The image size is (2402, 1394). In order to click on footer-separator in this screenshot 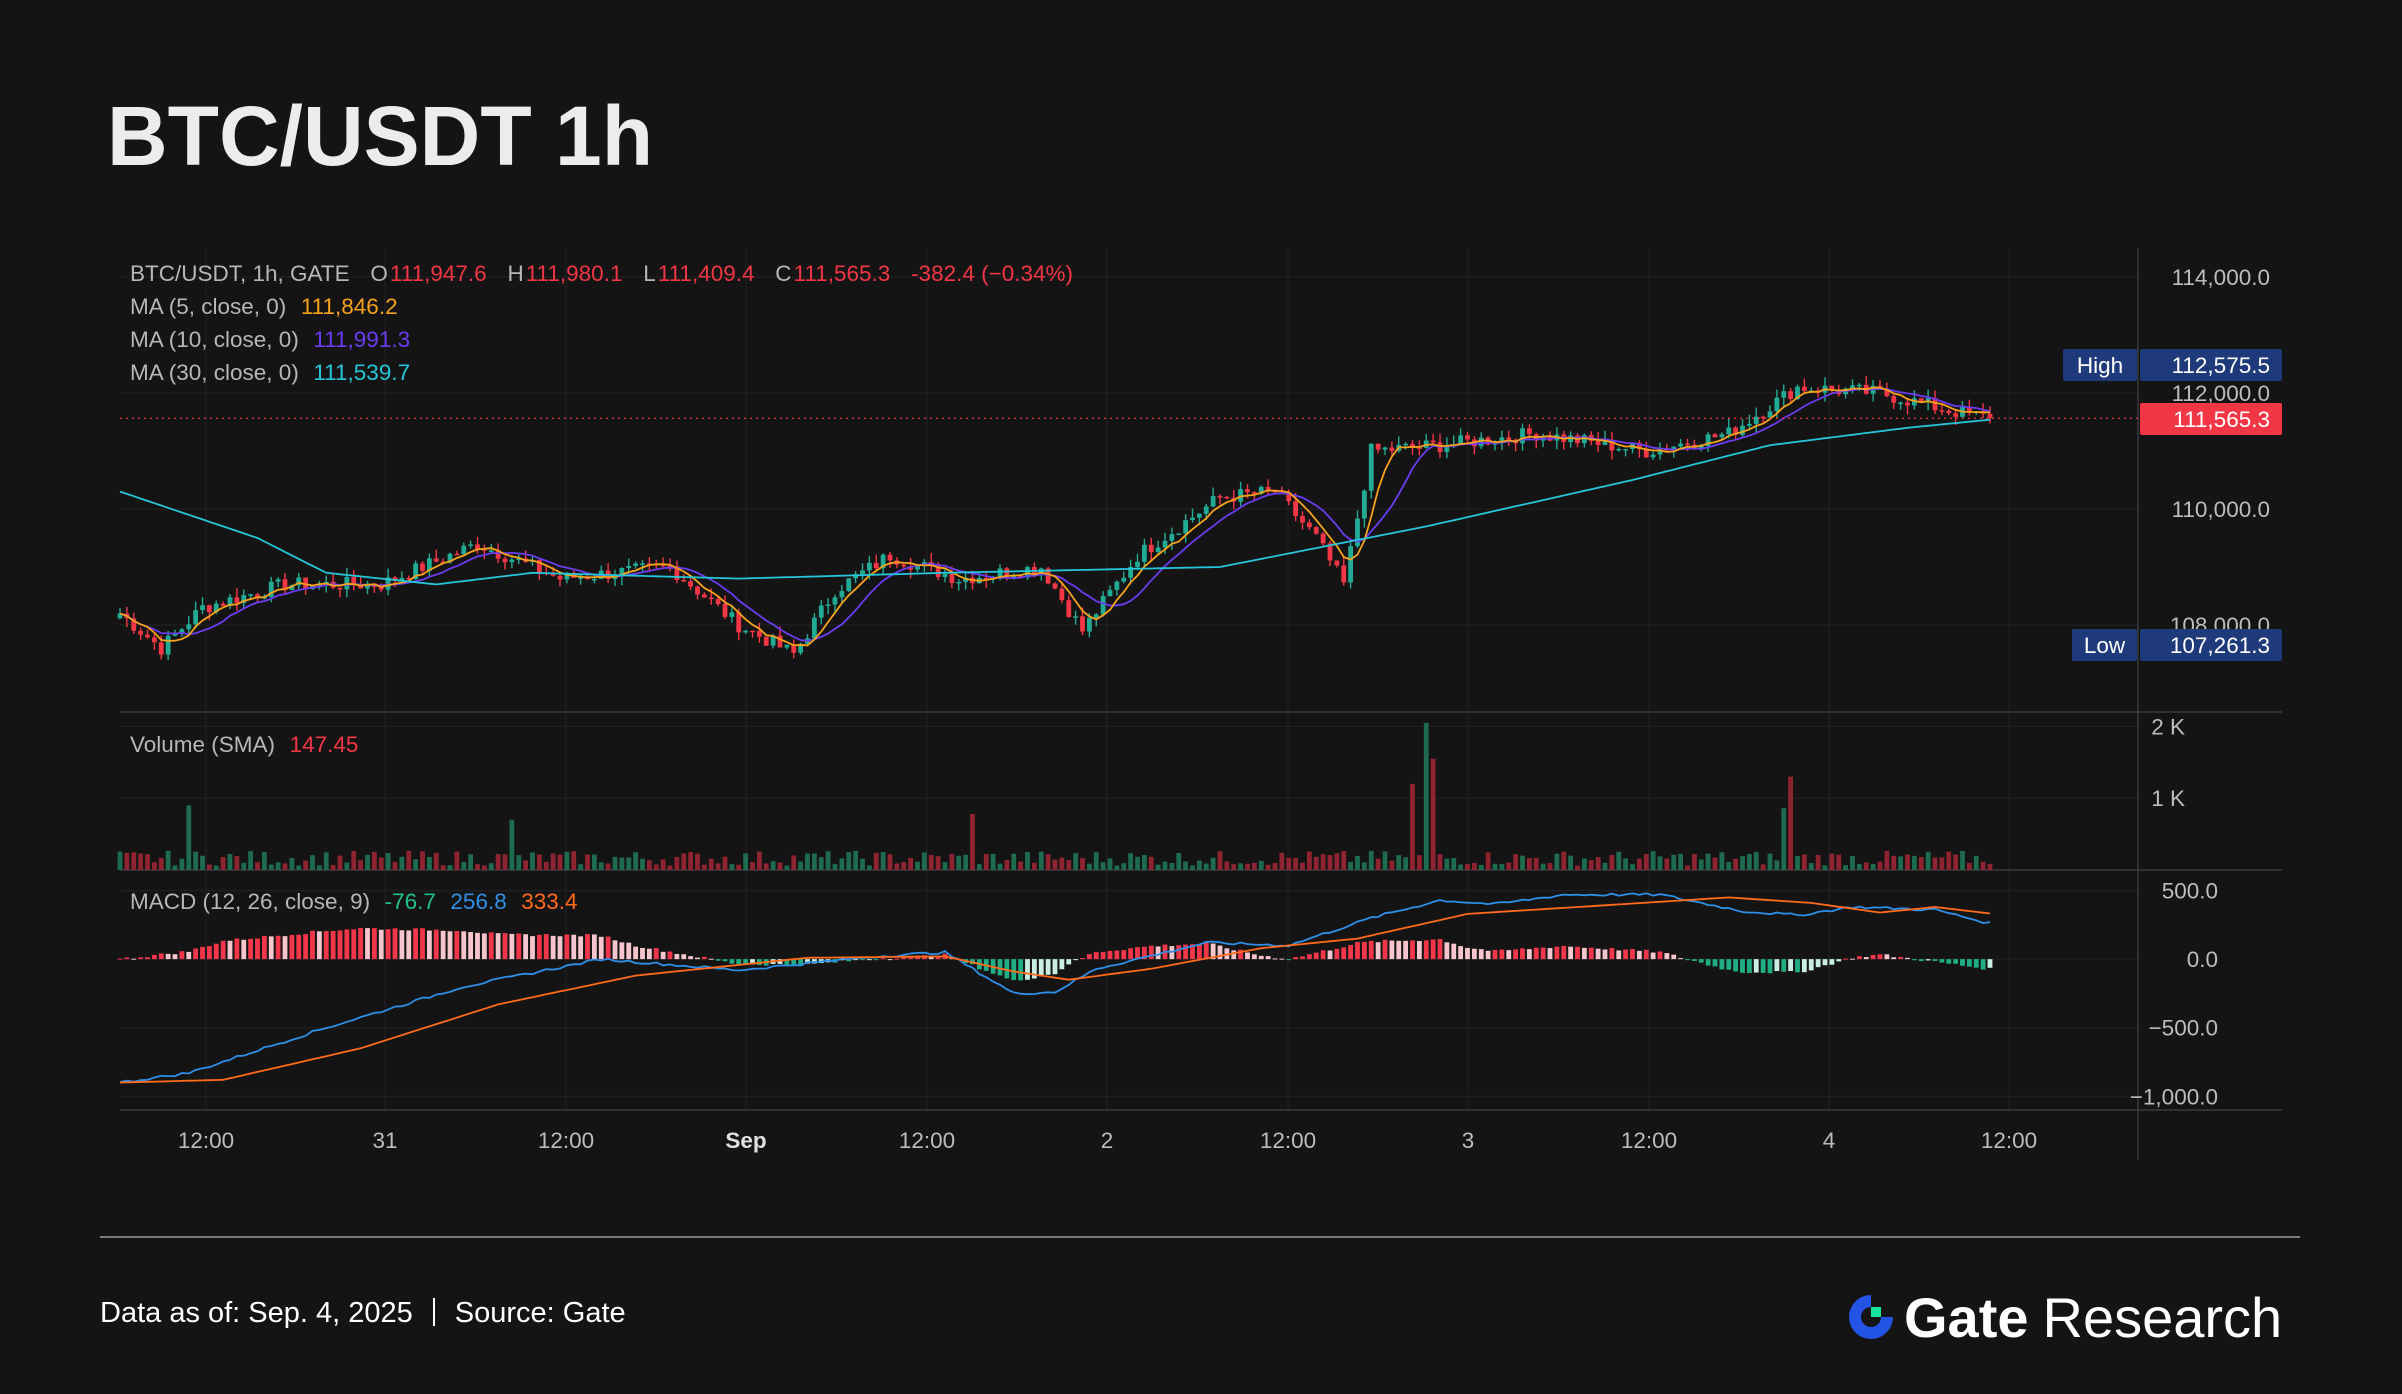, I will do `click(433, 1312)`.